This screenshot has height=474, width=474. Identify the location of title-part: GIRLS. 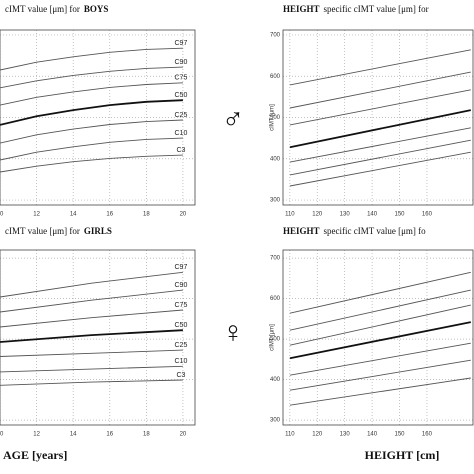
(98, 231).